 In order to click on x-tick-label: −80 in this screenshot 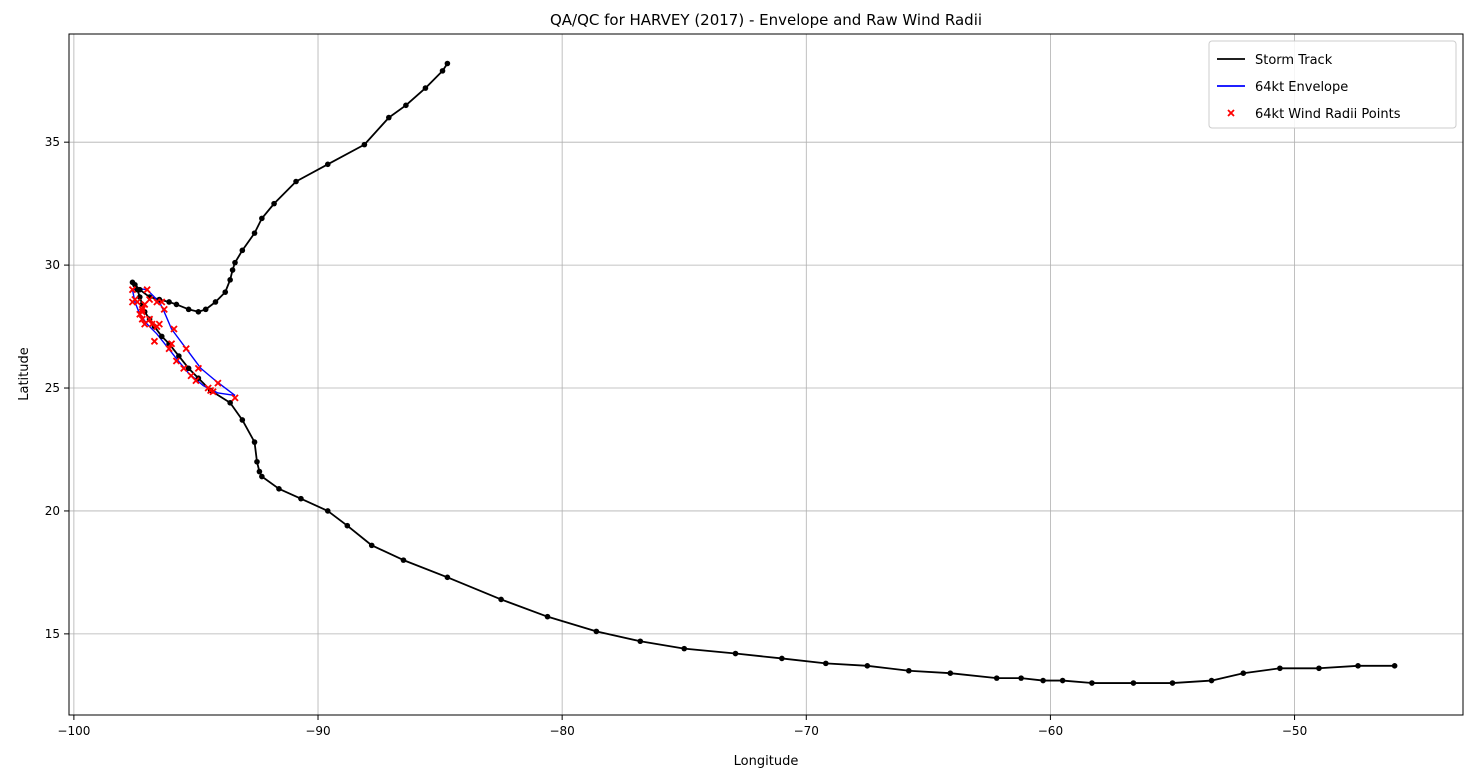, I will do `click(561, 731)`.